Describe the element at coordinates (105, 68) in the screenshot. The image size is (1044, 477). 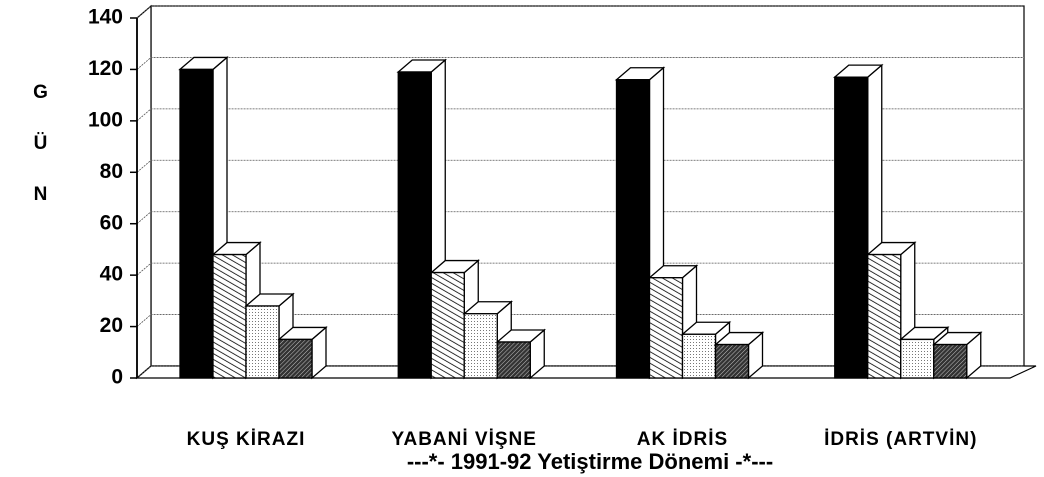
I see `y-tick-label: 120` at that location.